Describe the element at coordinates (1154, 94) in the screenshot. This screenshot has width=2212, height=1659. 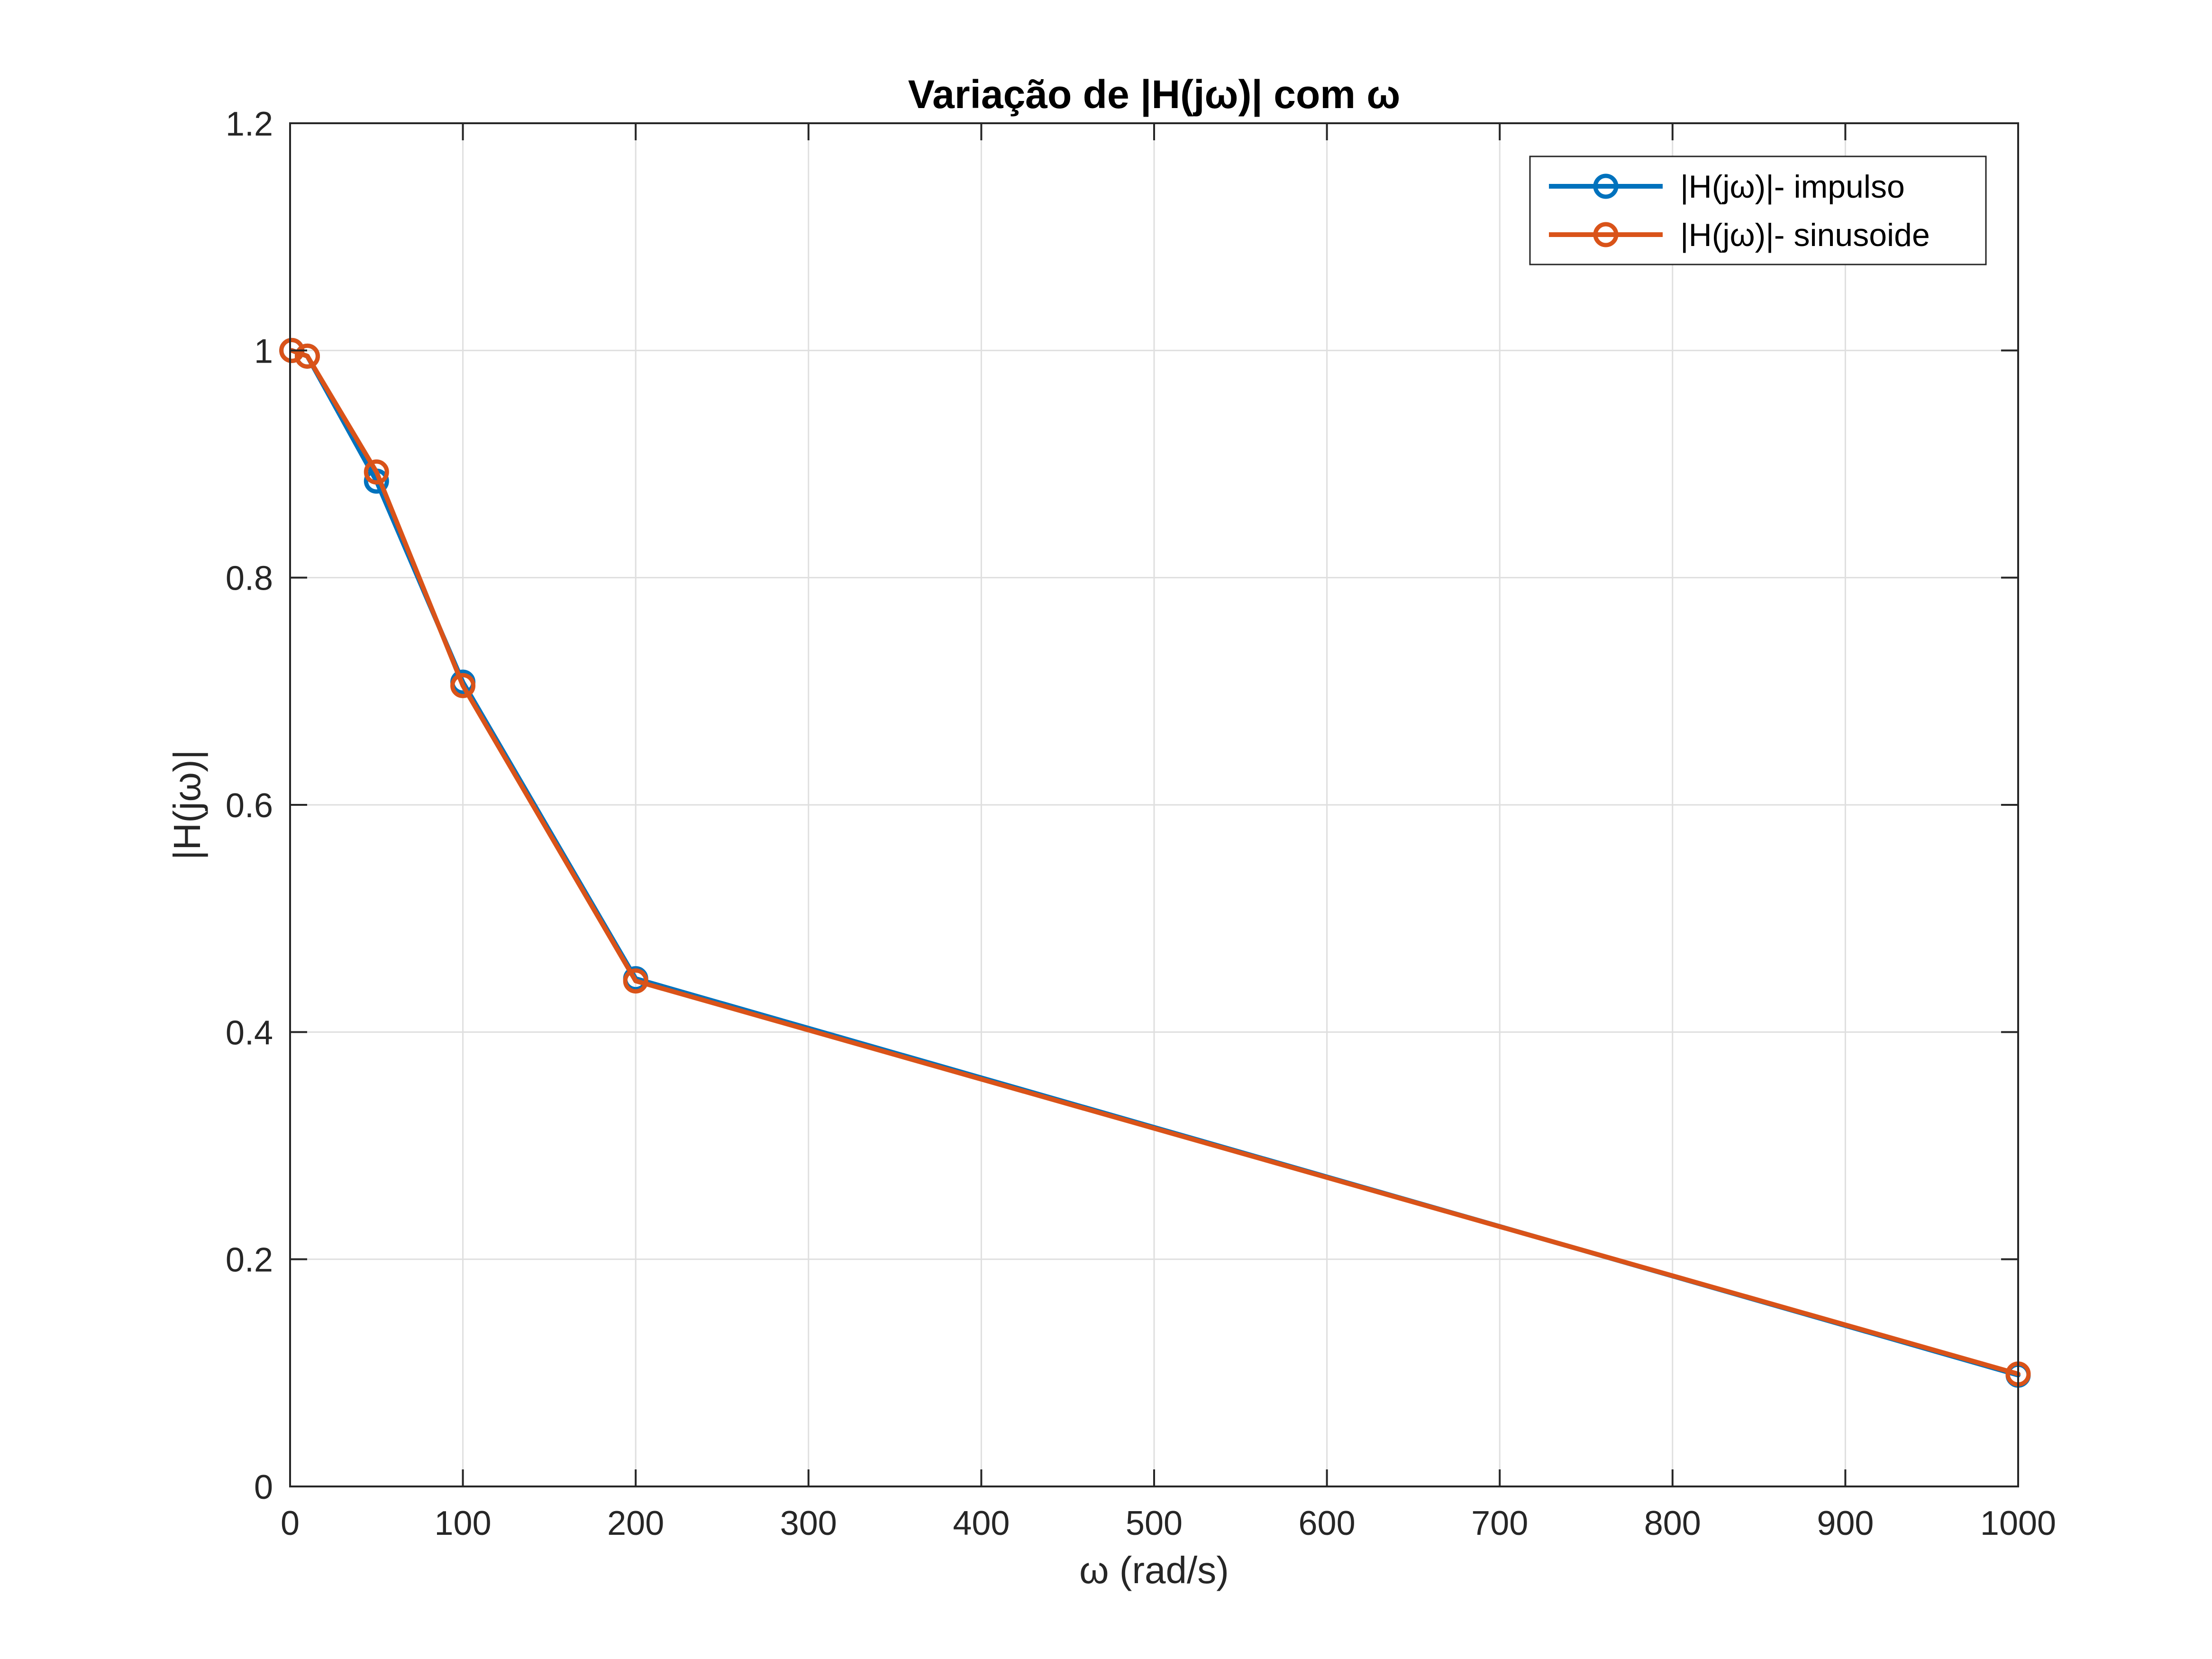
I see `chart-title: Variação de |H(jω)| com ω` at that location.